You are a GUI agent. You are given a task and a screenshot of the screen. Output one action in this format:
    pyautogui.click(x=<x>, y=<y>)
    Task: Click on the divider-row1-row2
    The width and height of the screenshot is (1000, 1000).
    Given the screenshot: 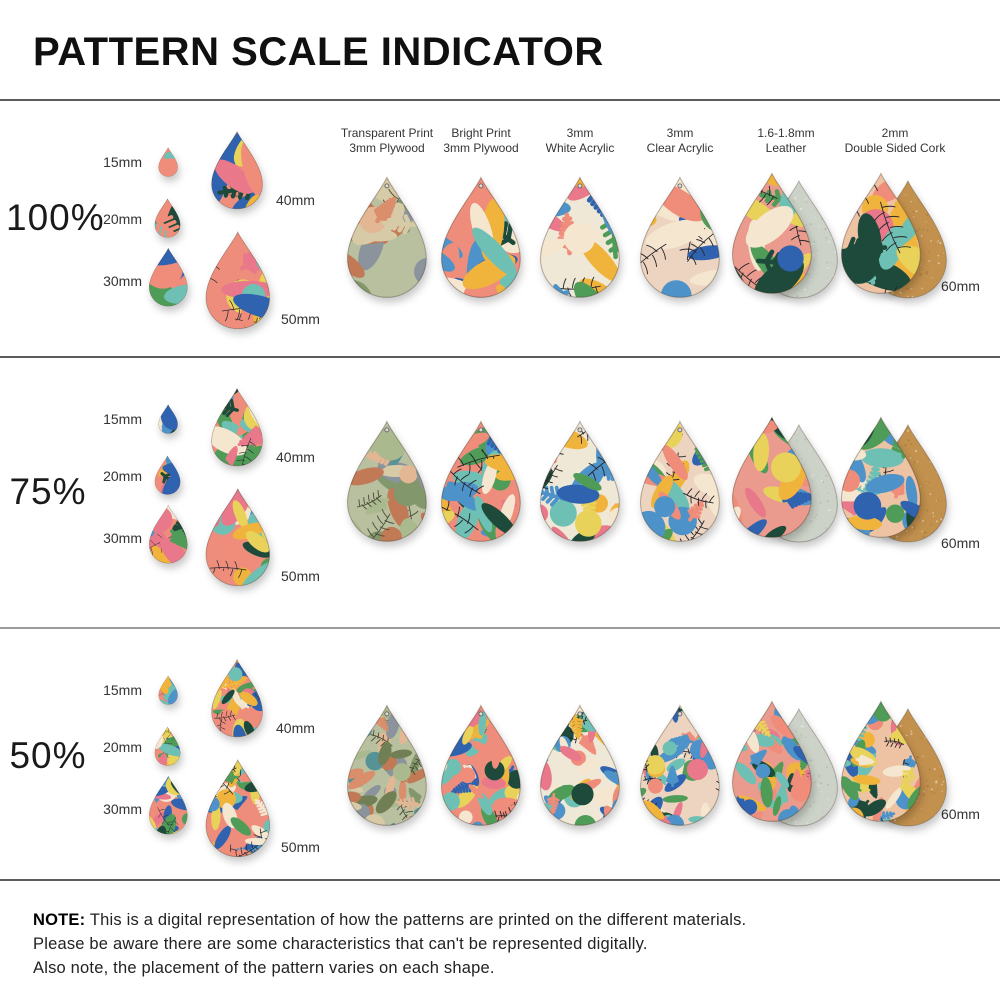 What is the action you would take?
    pyautogui.click(x=500, y=357)
    